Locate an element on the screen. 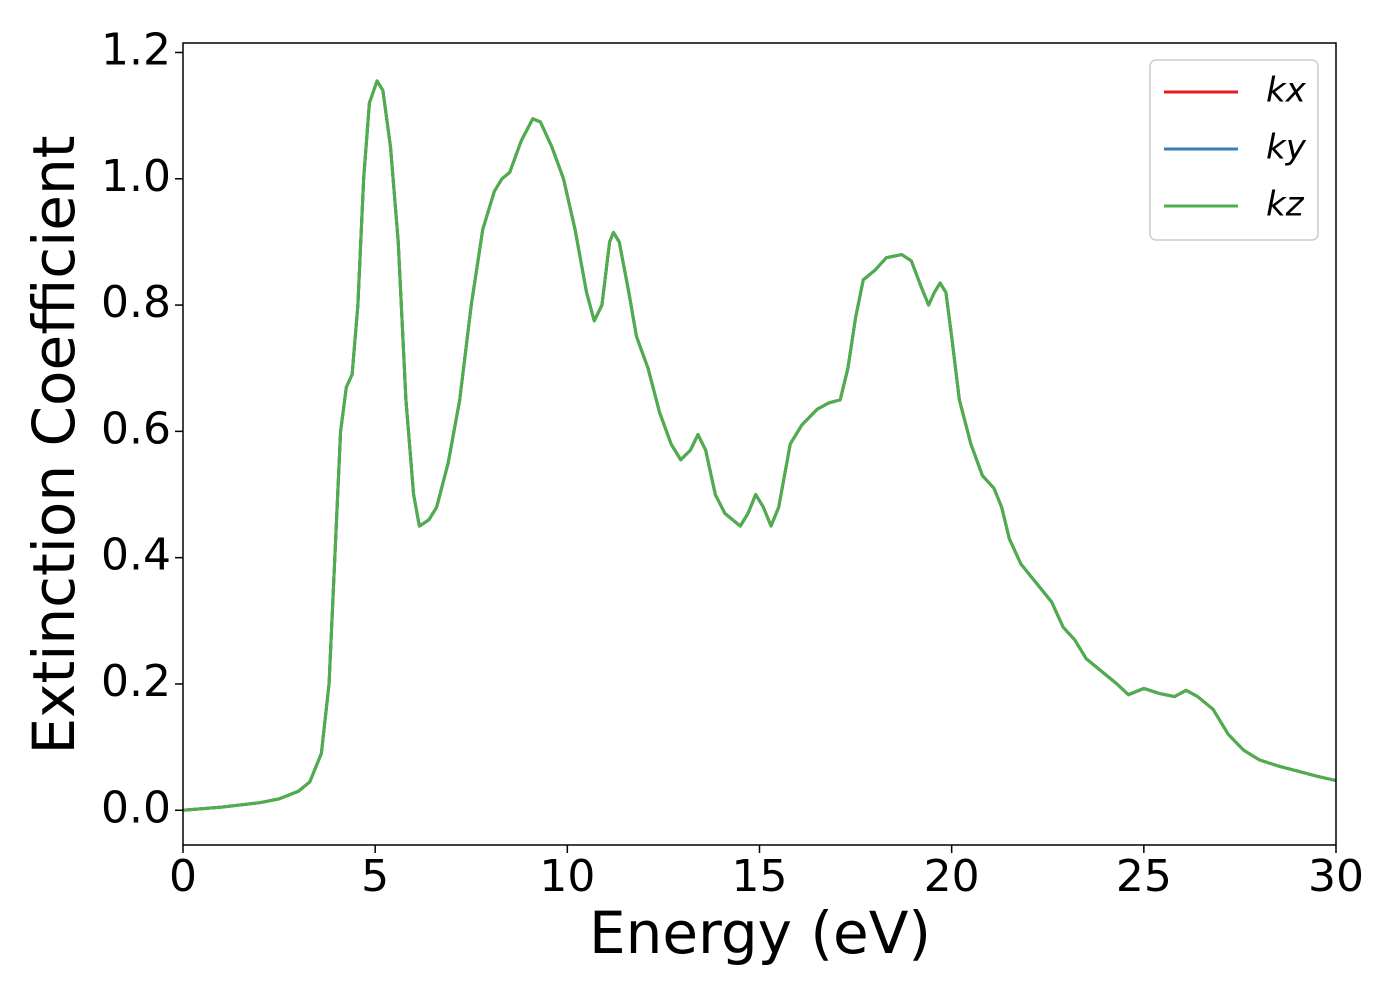 Image resolution: width=1400 pixels, height=1000 pixels. y-tick-label: 0.6 is located at coordinates (136, 428).